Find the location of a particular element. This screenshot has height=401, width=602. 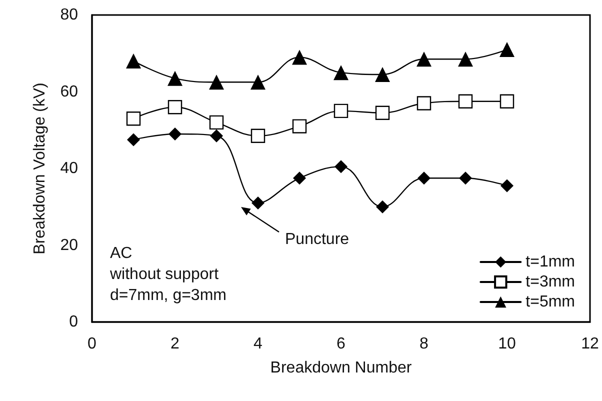

y-tick-label: 80 is located at coordinates (69, 15).